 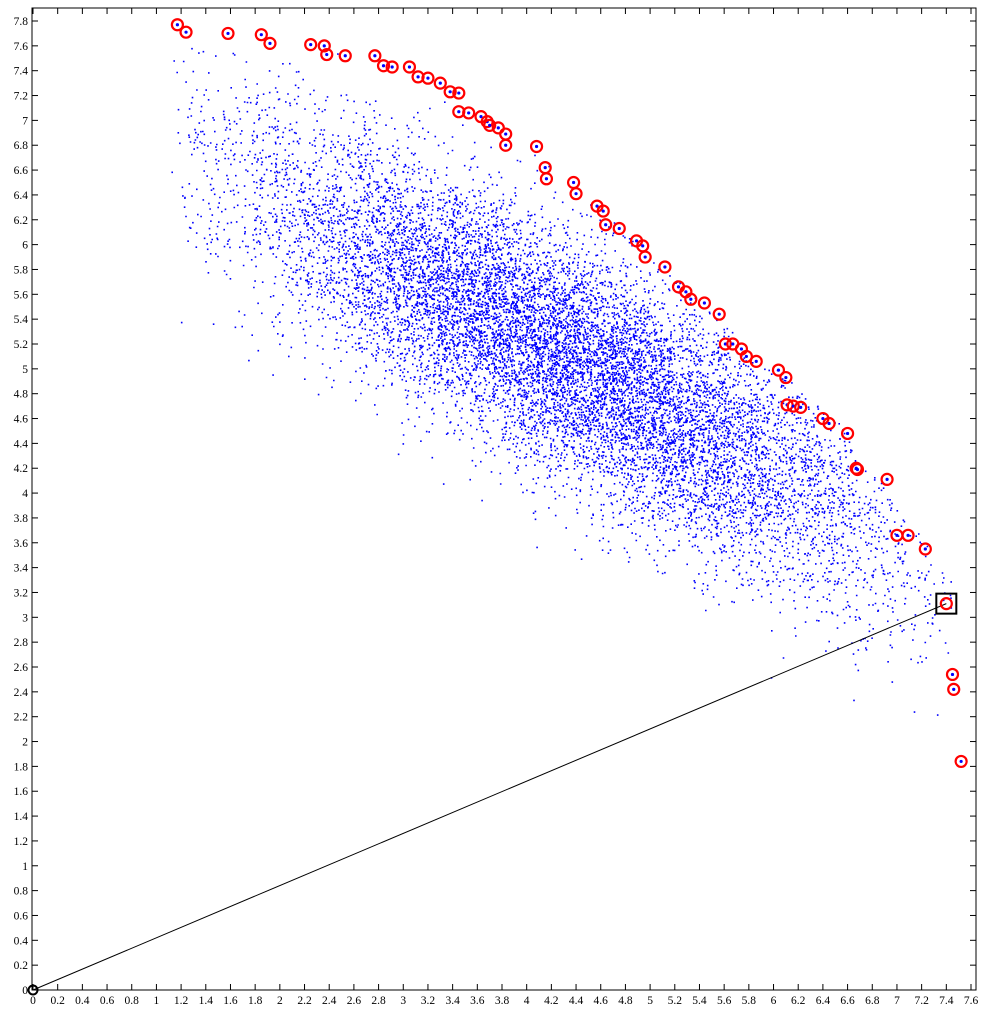 What do you see at coordinates (749, 1001) in the screenshot?
I see `x-tick-label: 5.8` at bounding box center [749, 1001].